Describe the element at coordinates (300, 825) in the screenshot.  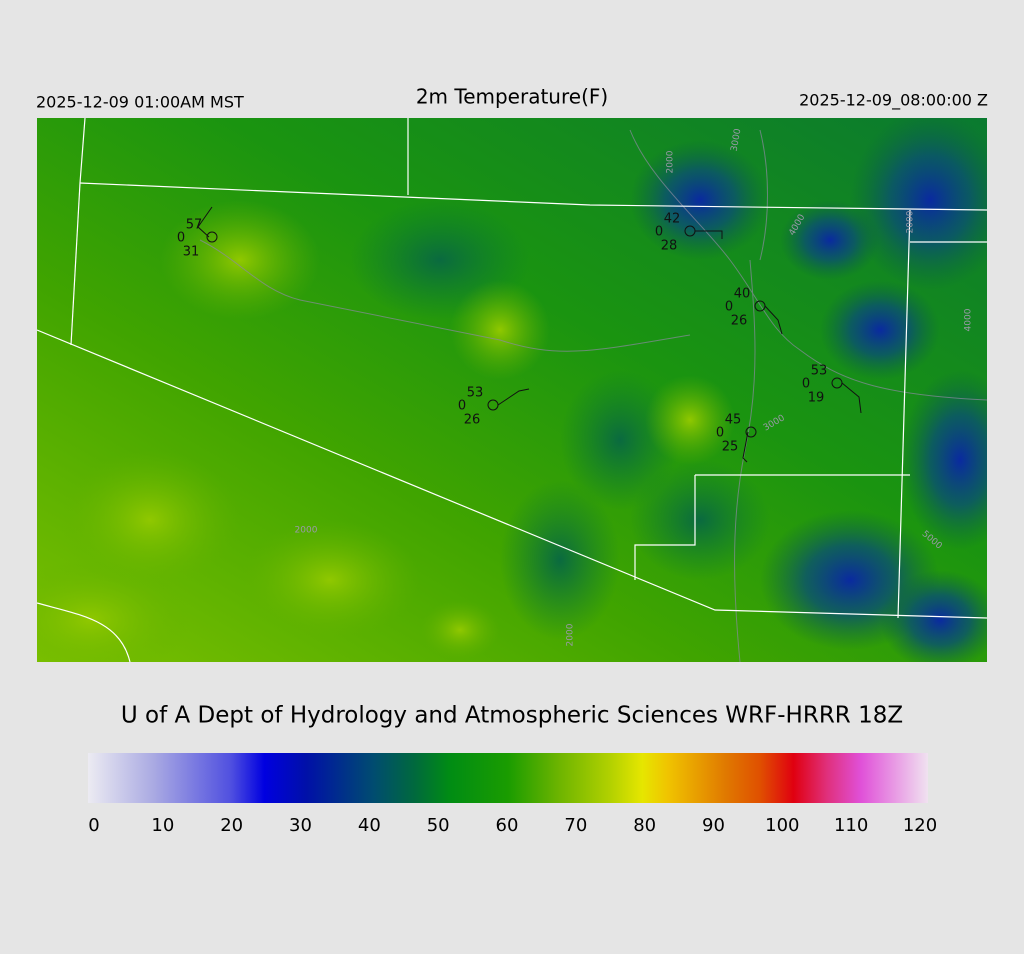
I see `colorbar-tick-label: 30` at that location.